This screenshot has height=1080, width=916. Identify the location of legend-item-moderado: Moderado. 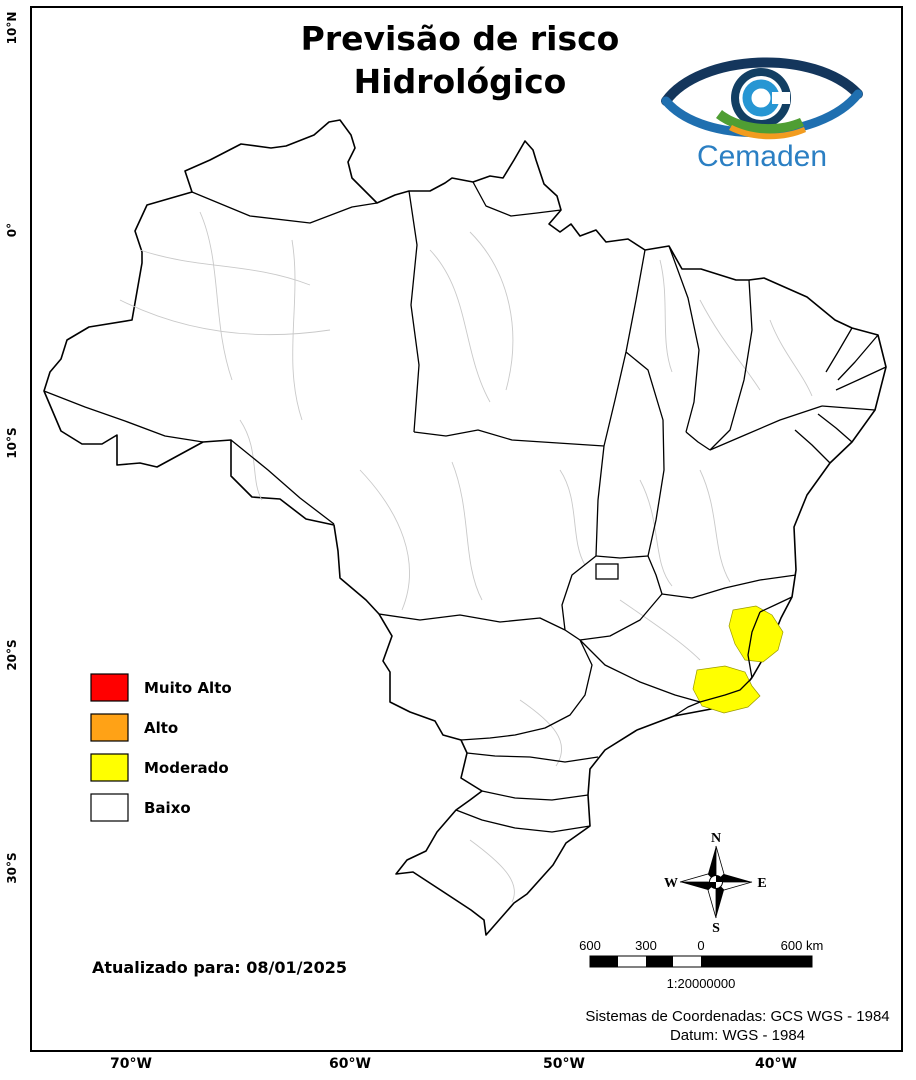
(161, 768).